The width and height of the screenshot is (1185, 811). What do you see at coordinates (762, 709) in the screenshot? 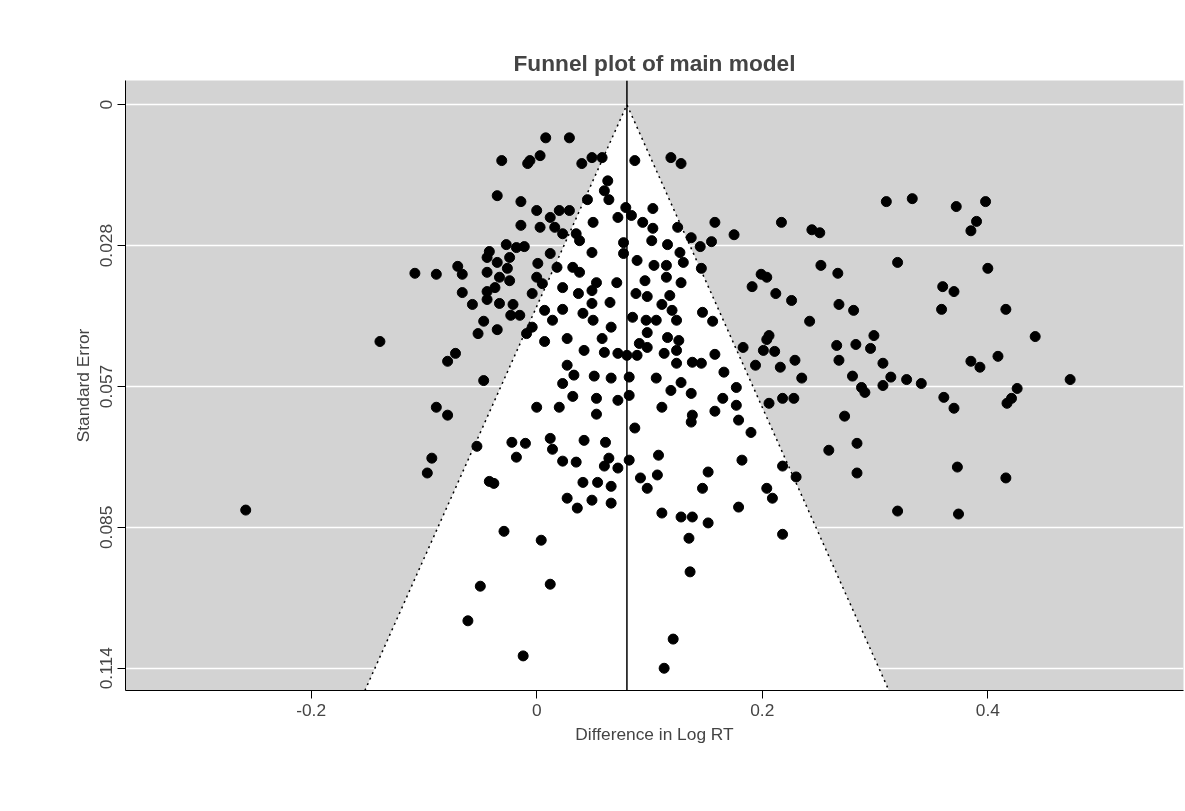
I see `x-tick-label: 0.2` at bounding box center [762, 709].